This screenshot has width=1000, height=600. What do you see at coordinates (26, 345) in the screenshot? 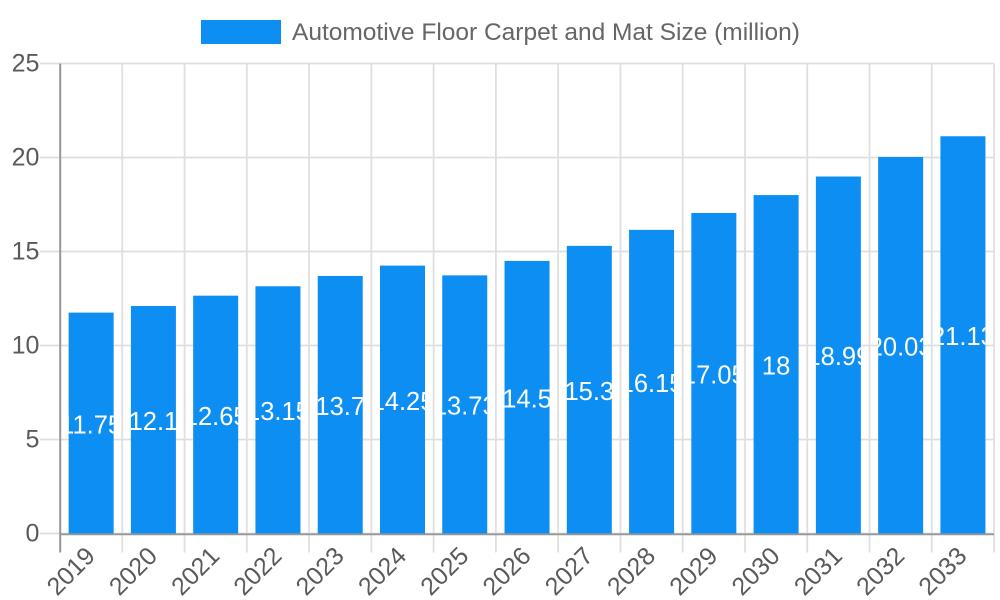
I see `svg-text: 10` at bounding box center [26, 345].